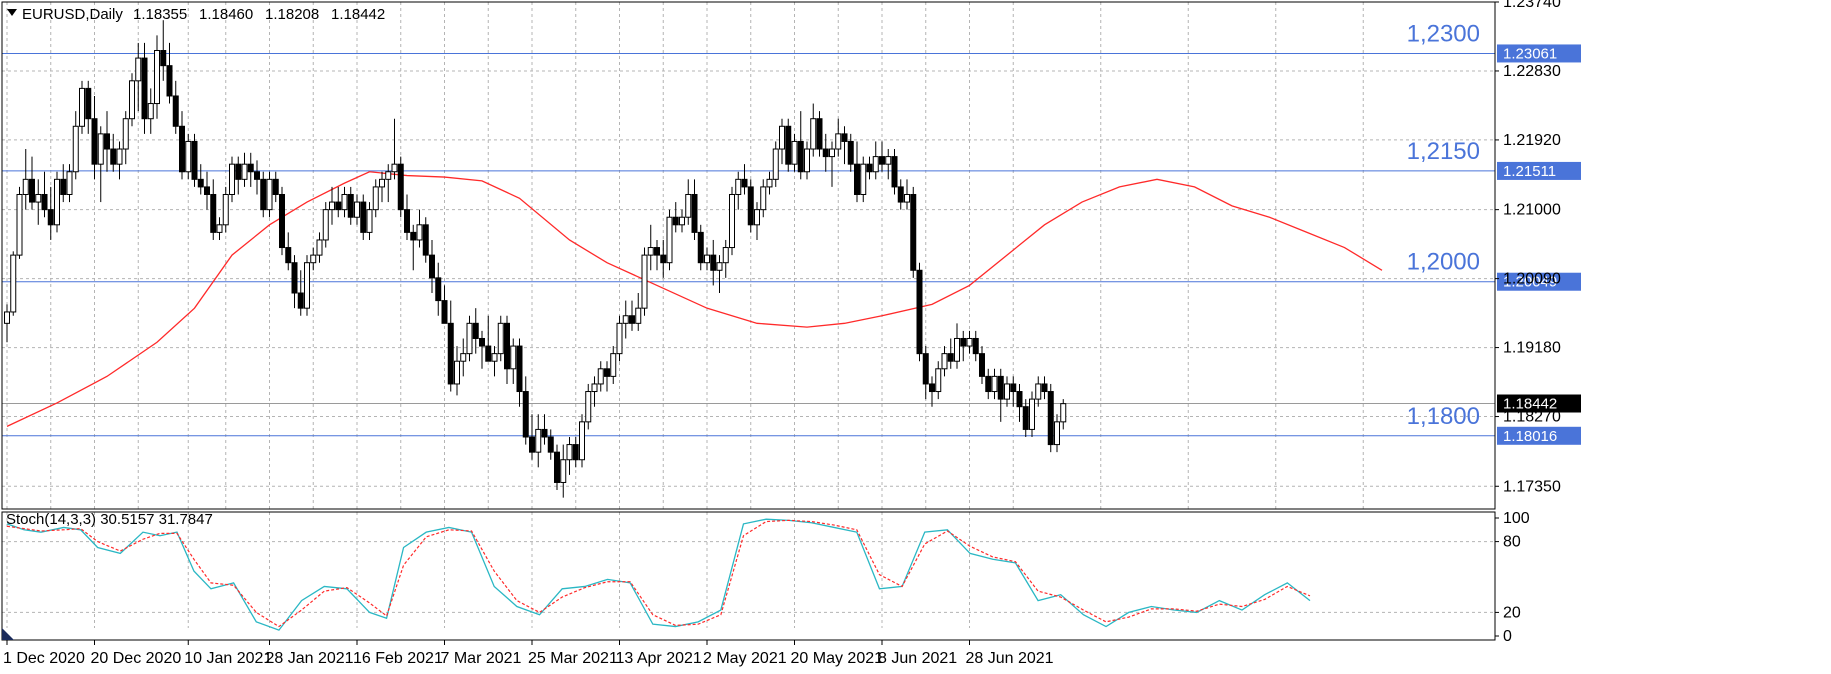 The width and height of the screenshot is (1831, 674). I want to click on high-value: 1.18460, so click(226, 14).